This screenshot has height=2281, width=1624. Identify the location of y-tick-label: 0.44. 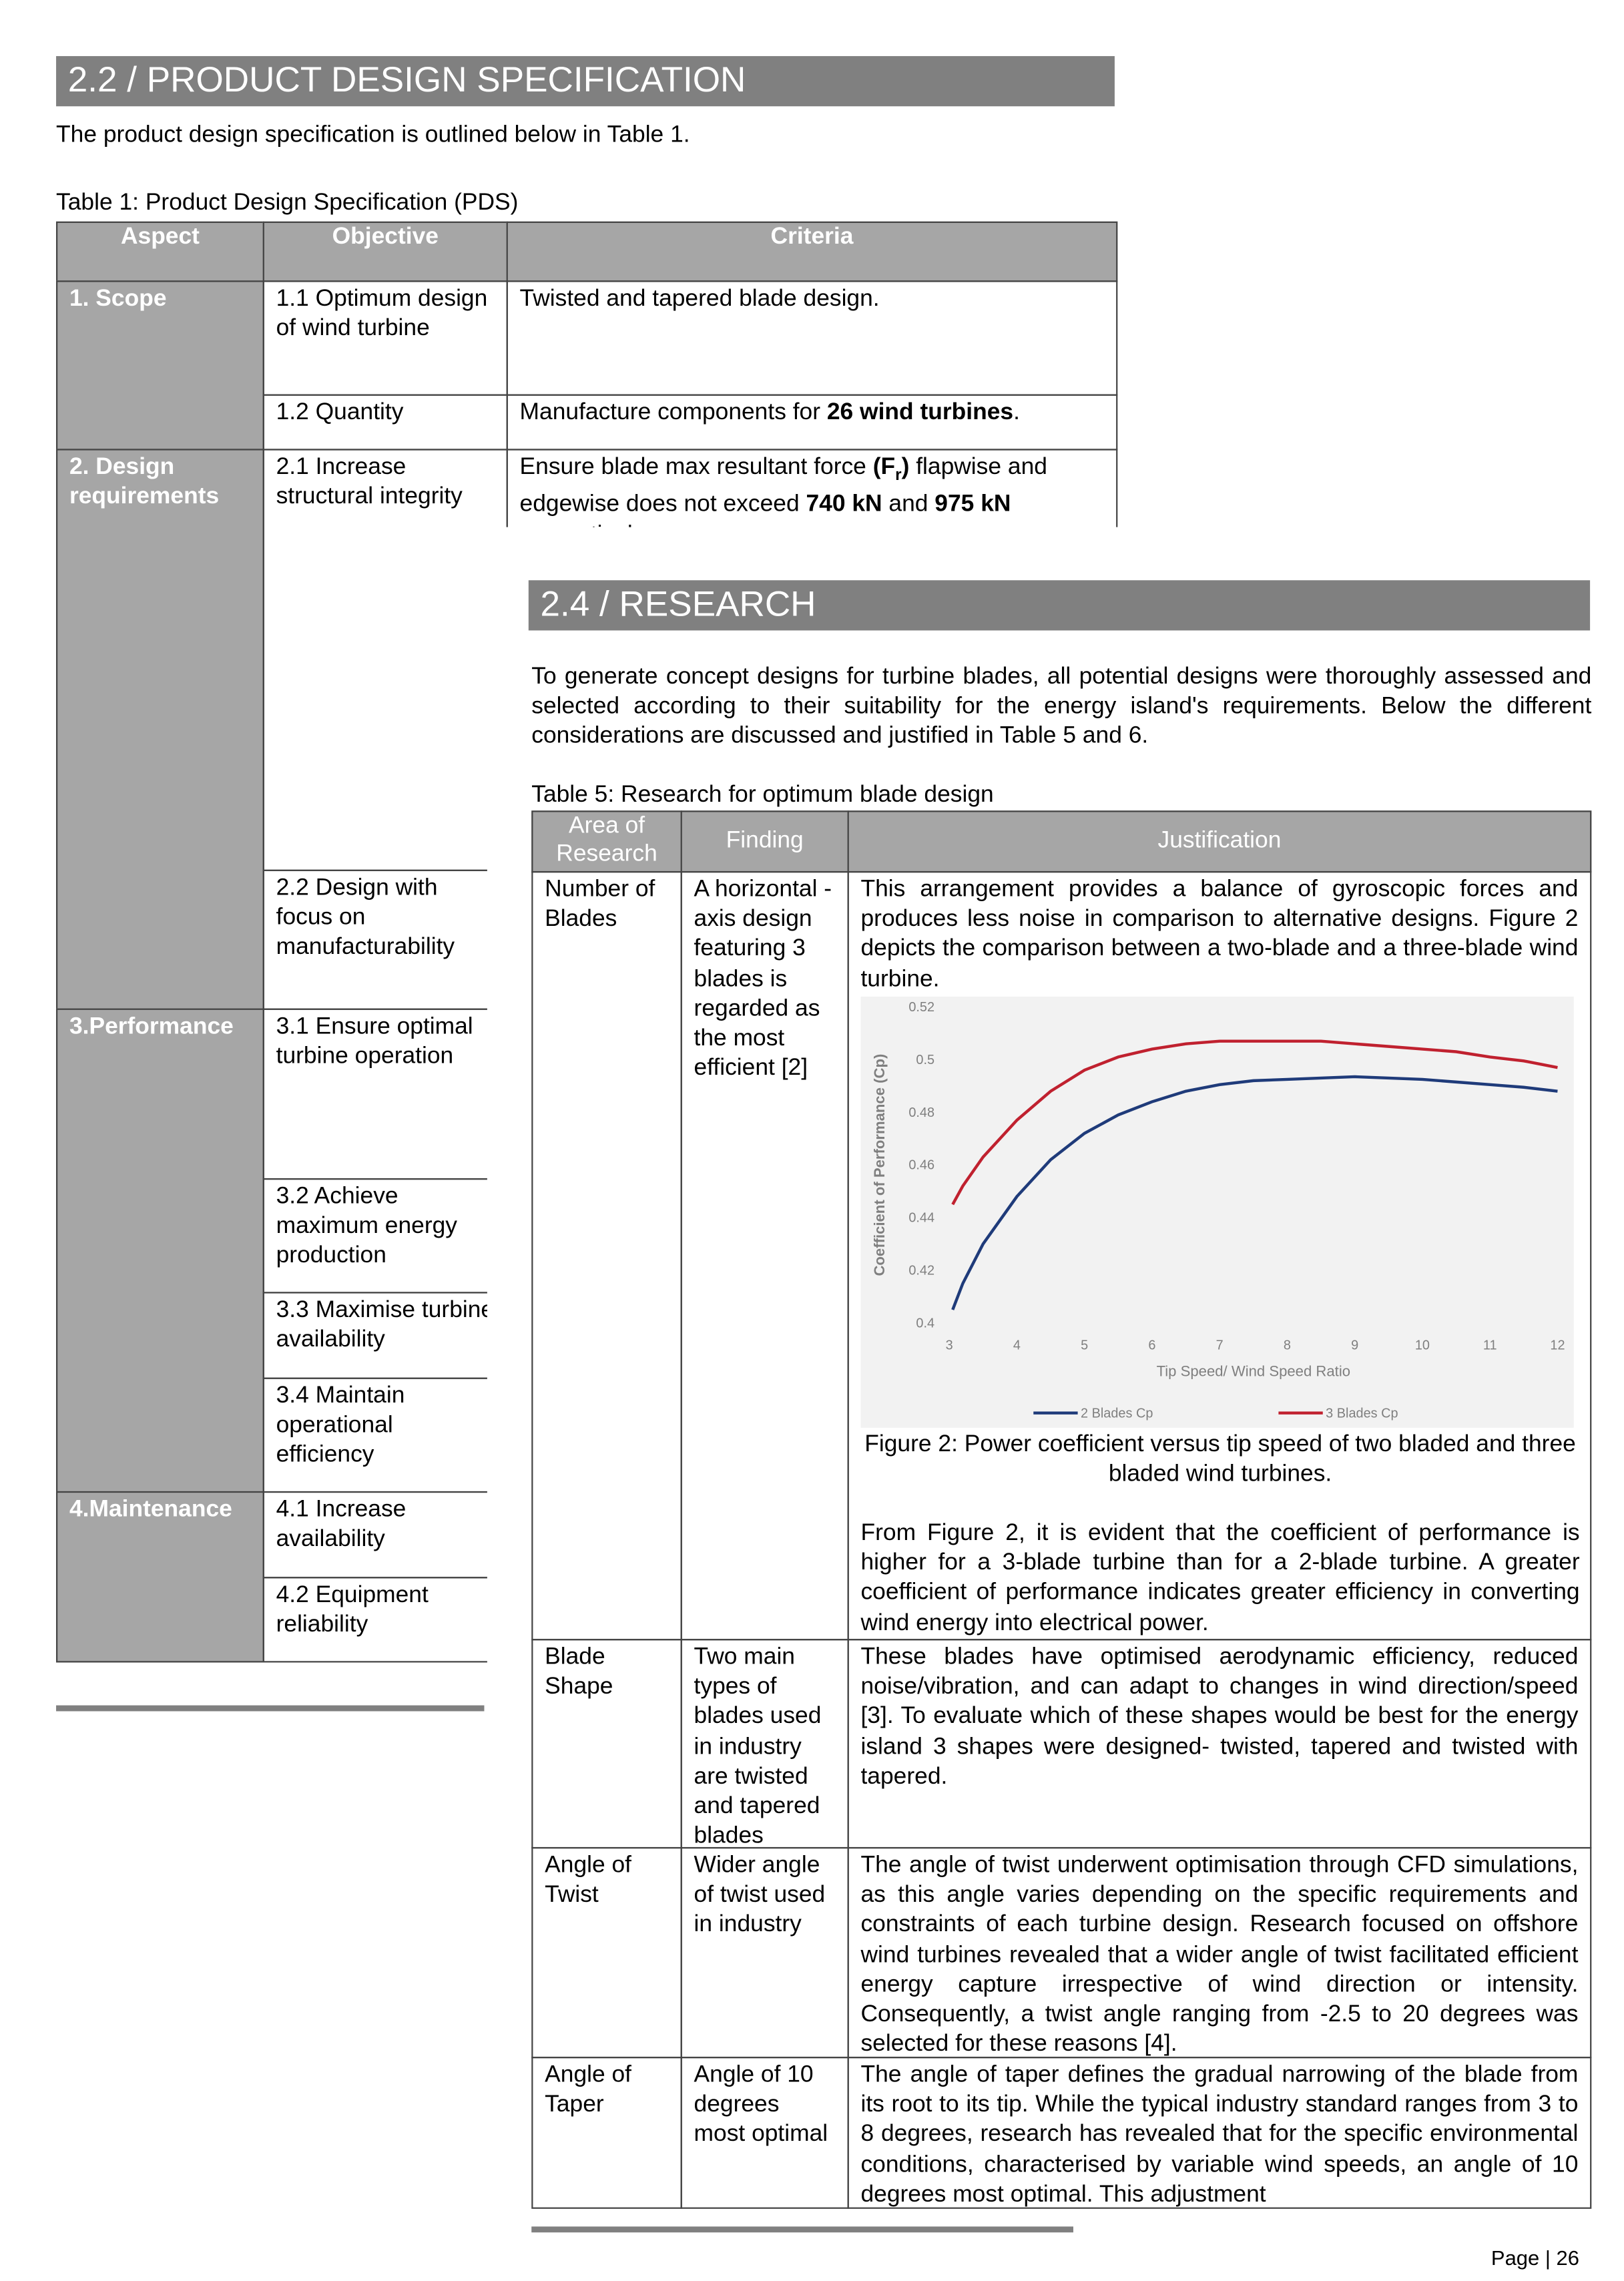
(921, 1218).